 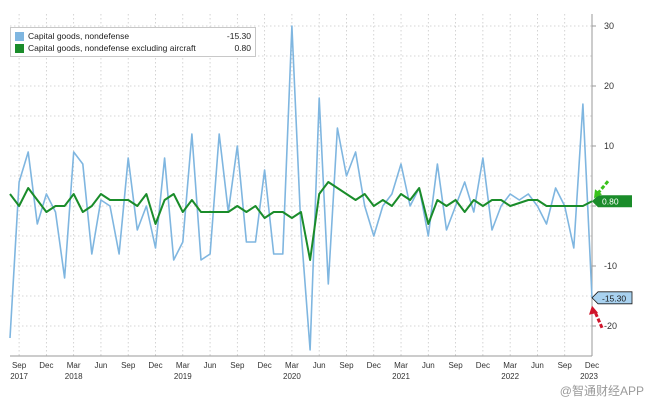 What do you see at coordinates (611, 254) in the screenshot?
I see `chart-annotations: -15.30 0.80` at bounding box center [611, 254].